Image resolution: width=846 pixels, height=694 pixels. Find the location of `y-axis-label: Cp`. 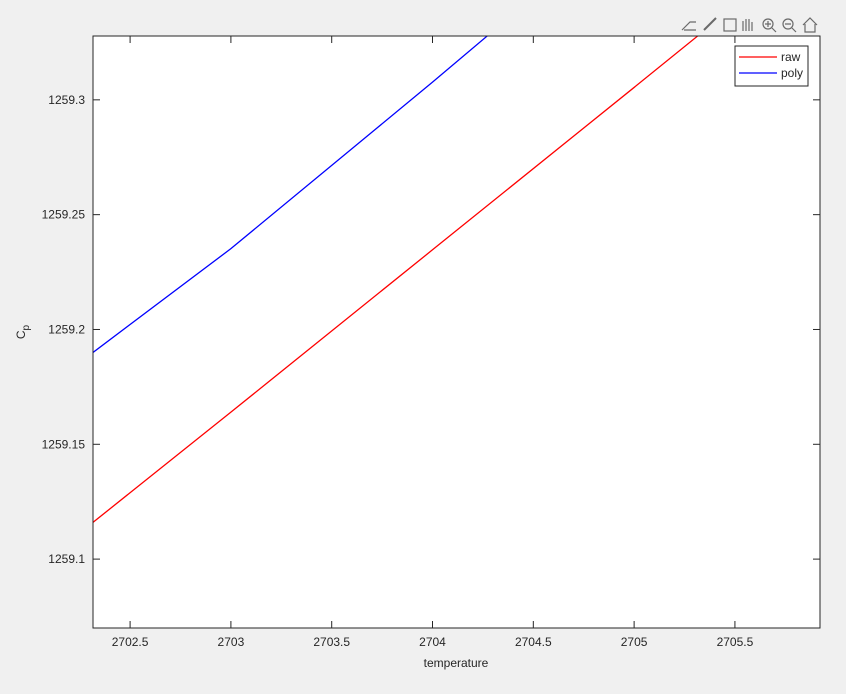

y-axis-label: Cp is located at coordinates (23, 331).